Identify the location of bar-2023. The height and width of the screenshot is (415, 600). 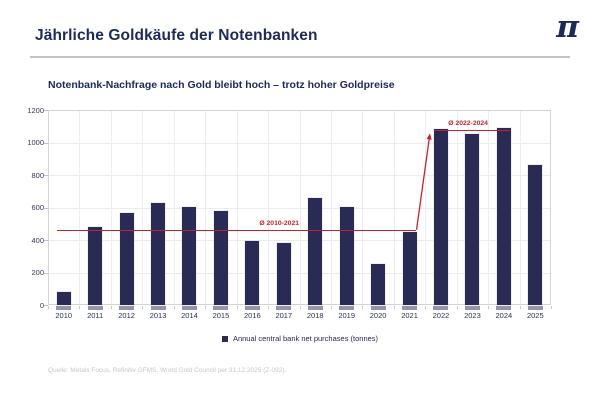
(472, 219).